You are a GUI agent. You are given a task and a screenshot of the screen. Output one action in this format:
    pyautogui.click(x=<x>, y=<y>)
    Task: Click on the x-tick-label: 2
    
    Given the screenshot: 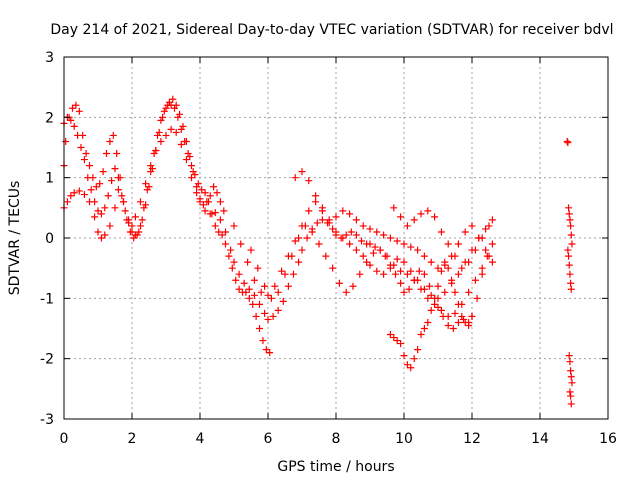 What is the action you would take?
    pyautogui.click(x=132, y=439)
    